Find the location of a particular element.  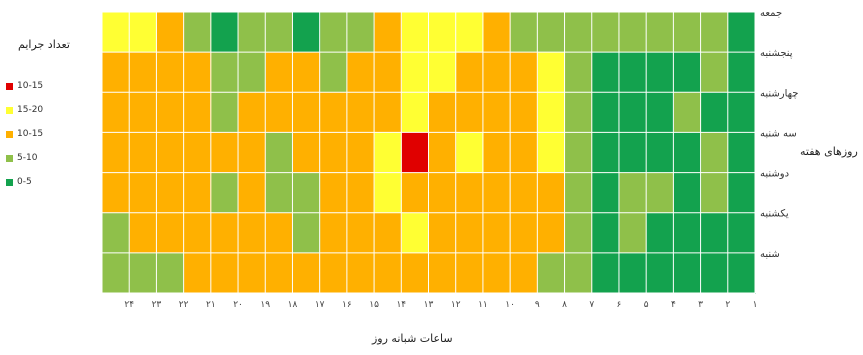

x-tick-label: ۱۰ is located at coordinates (510, 305).